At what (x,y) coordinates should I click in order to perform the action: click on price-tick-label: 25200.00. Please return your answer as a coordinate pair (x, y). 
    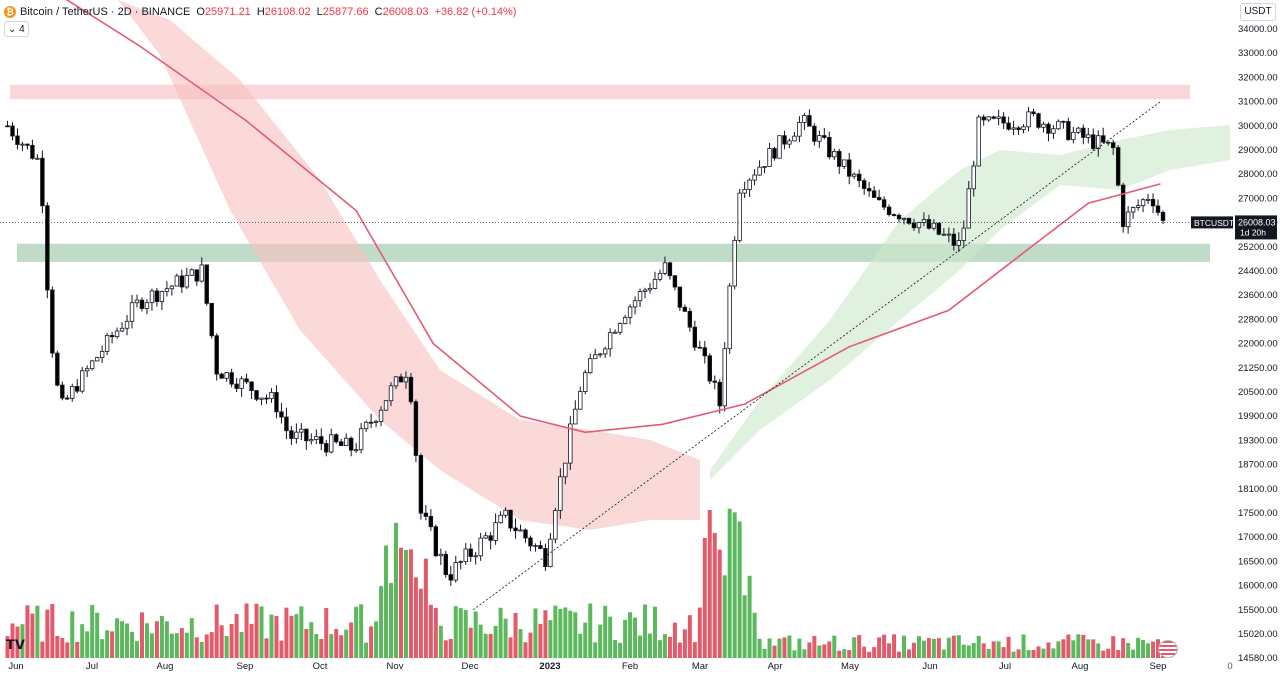
    Looking at the image, I should click on (1258, 247).